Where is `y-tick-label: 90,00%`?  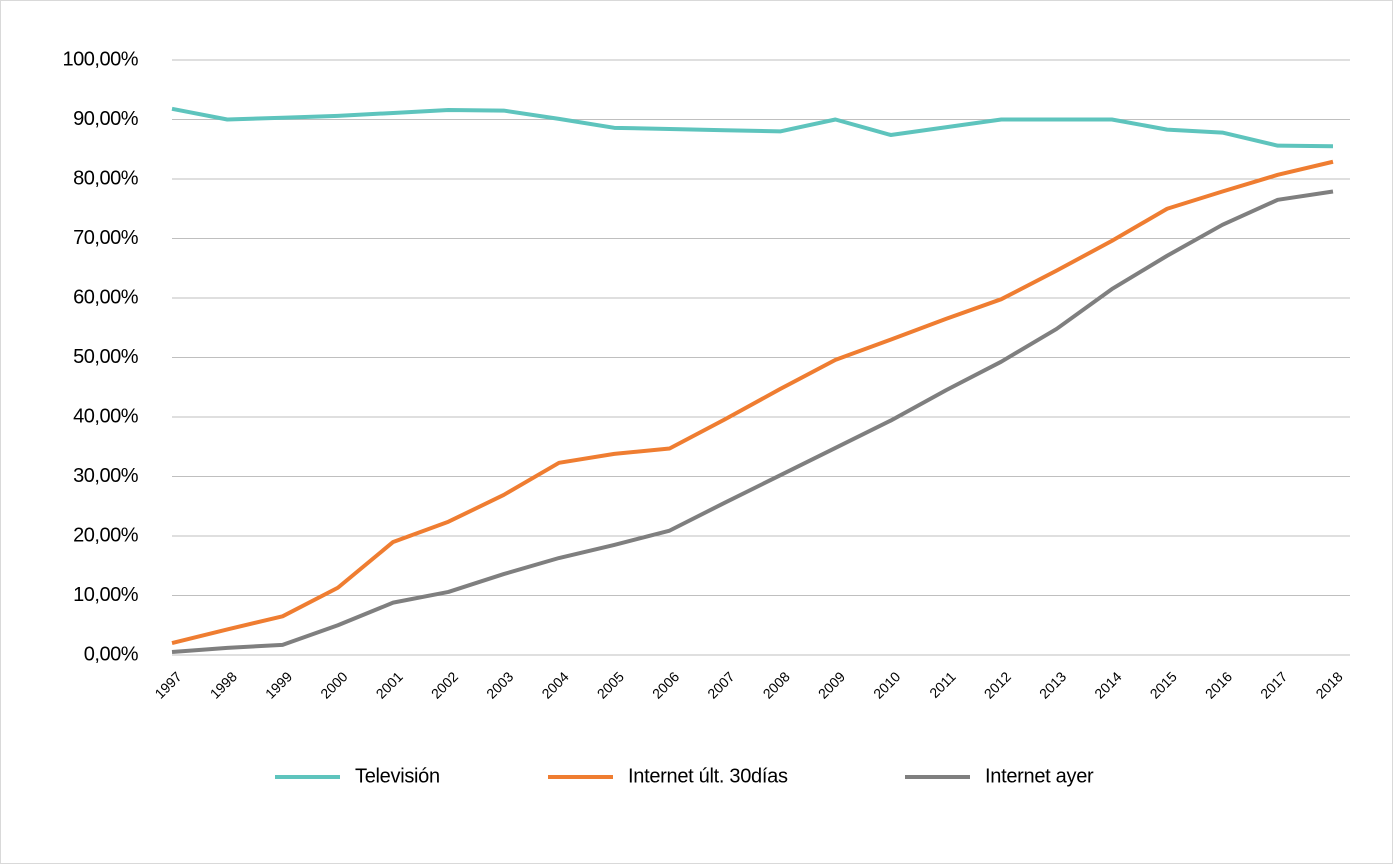 y-tick-label: 90,00% is located at coordinates (106, 119).